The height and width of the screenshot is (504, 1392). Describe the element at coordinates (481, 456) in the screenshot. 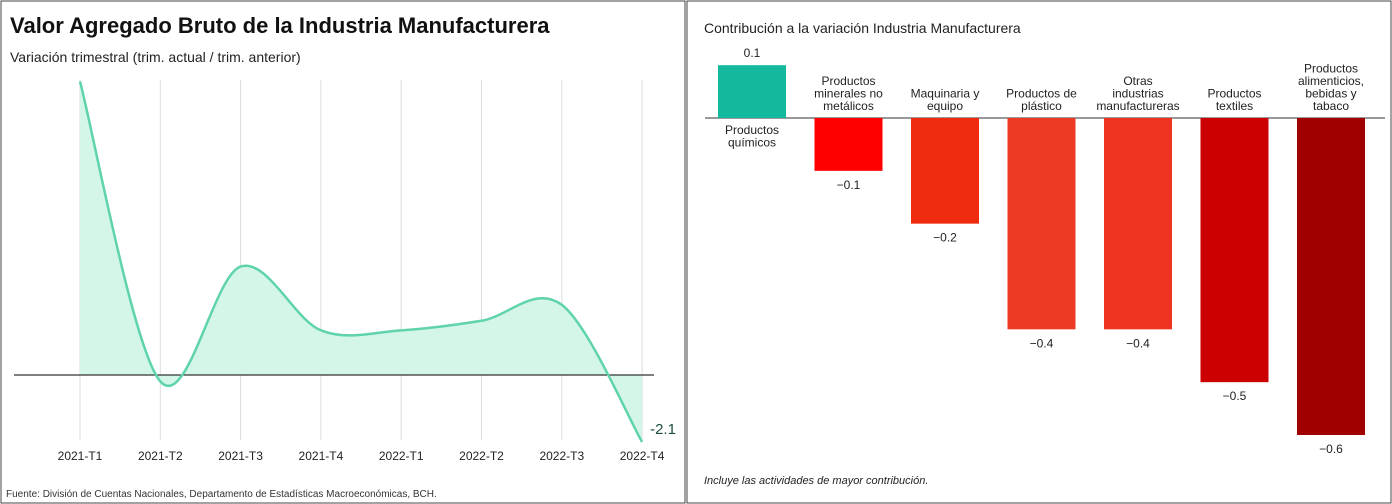

I see `x-tick-label: 2022-T2` at that location.